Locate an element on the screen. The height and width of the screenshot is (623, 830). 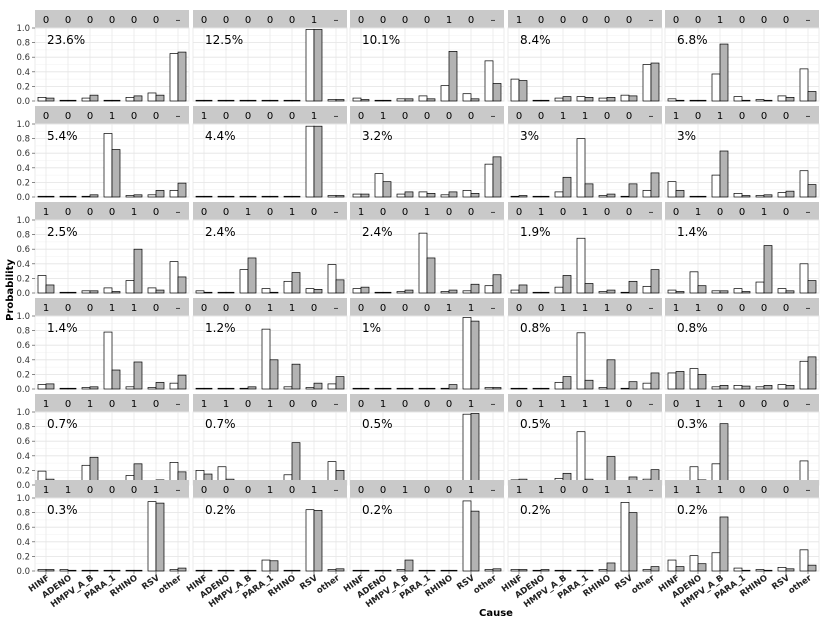
x-axis-label: Cause is located at coordinates (496, 613).